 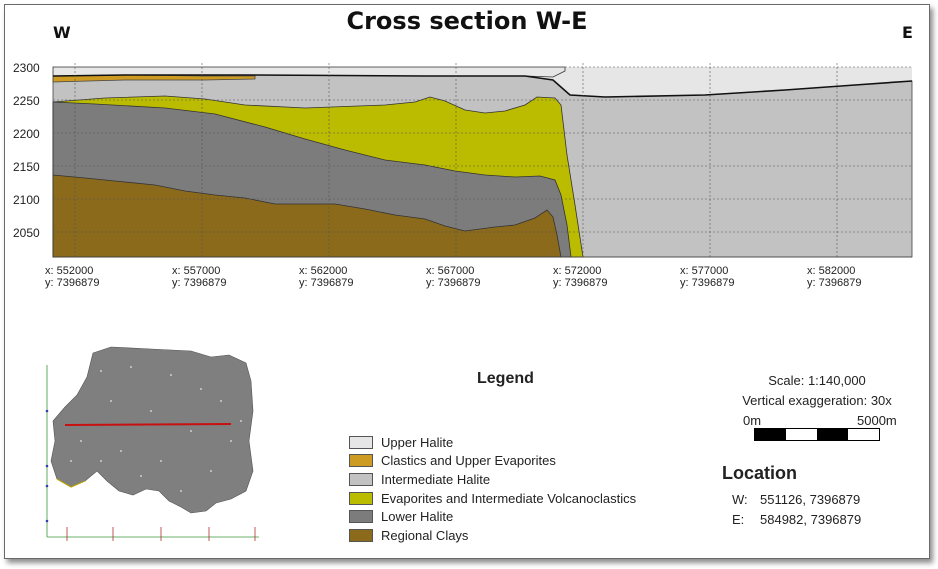 What do you see at coordinates (492, 479) in the screenshot?
I see `legend-item: Intermediate Halite` at bounding box center [492, 479].